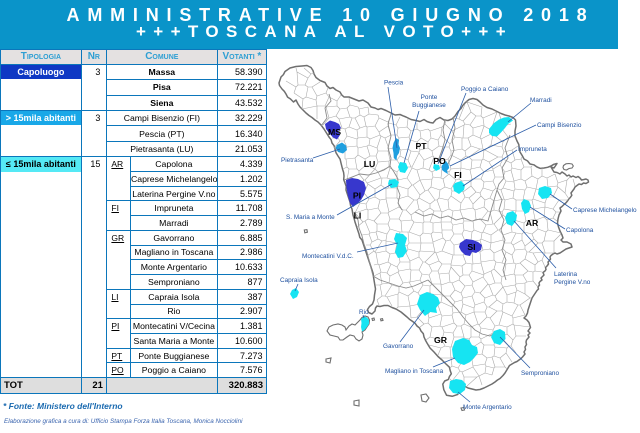 The width and height of the screenshot is (640, 433). What do you see at coordinates (458, 175) in the screenshot?
I see `svg-text: FI` at bounding box center [458, 175].